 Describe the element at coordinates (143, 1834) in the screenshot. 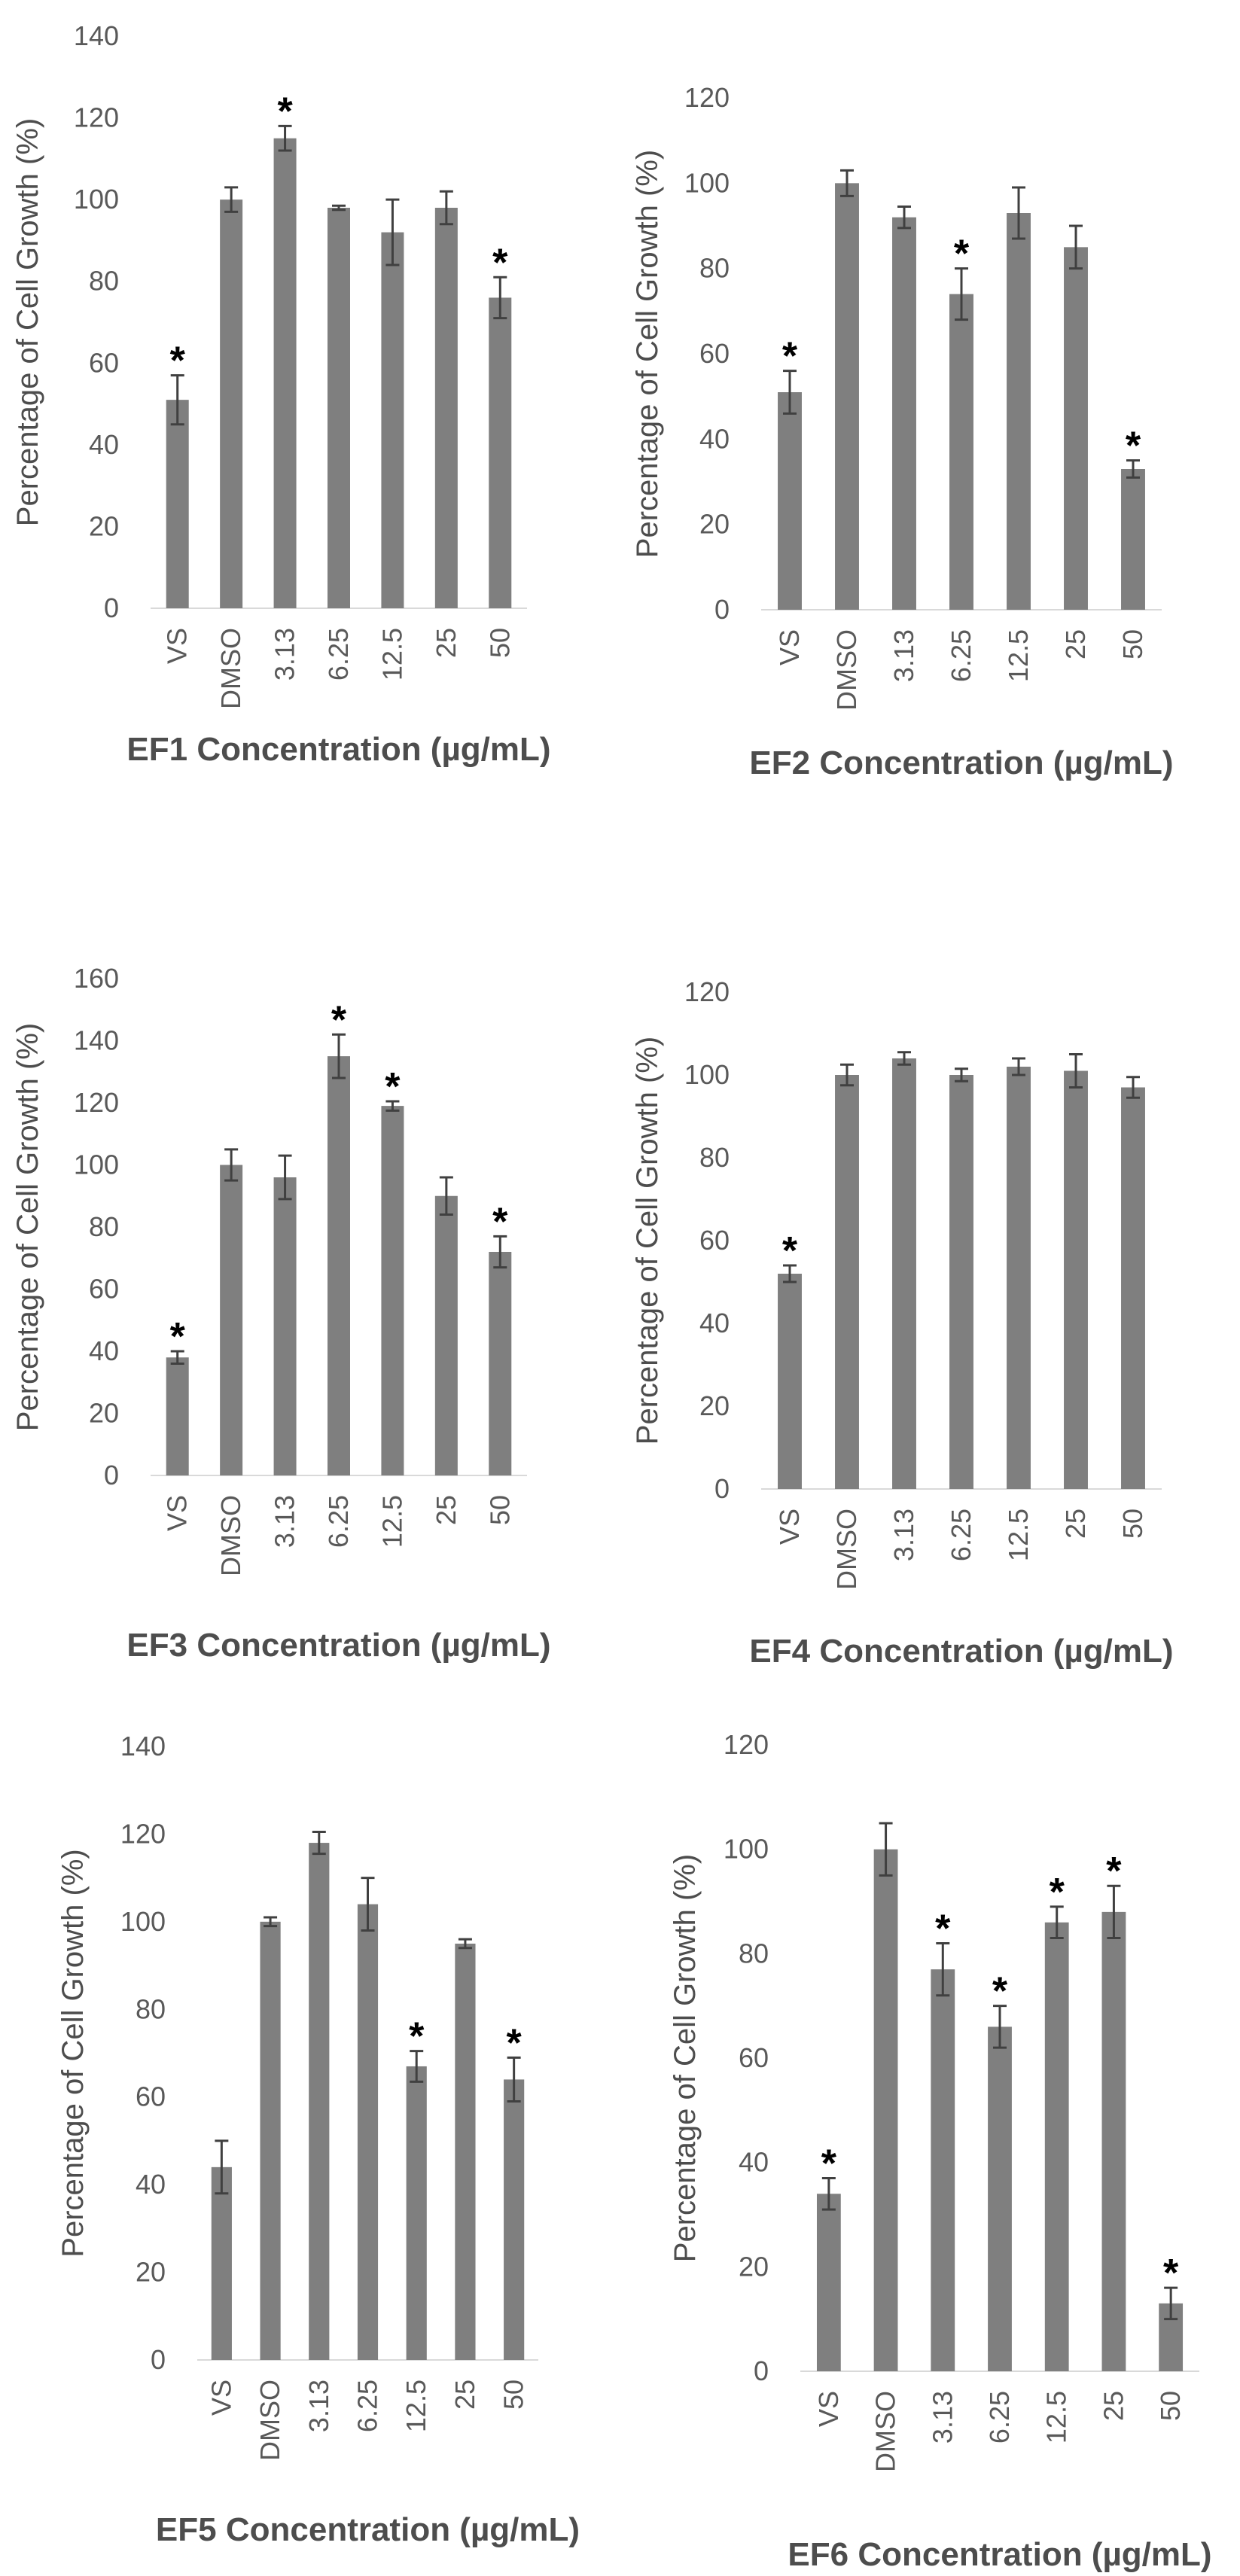

I see `chart-5-ytick-label: 120` at that location.